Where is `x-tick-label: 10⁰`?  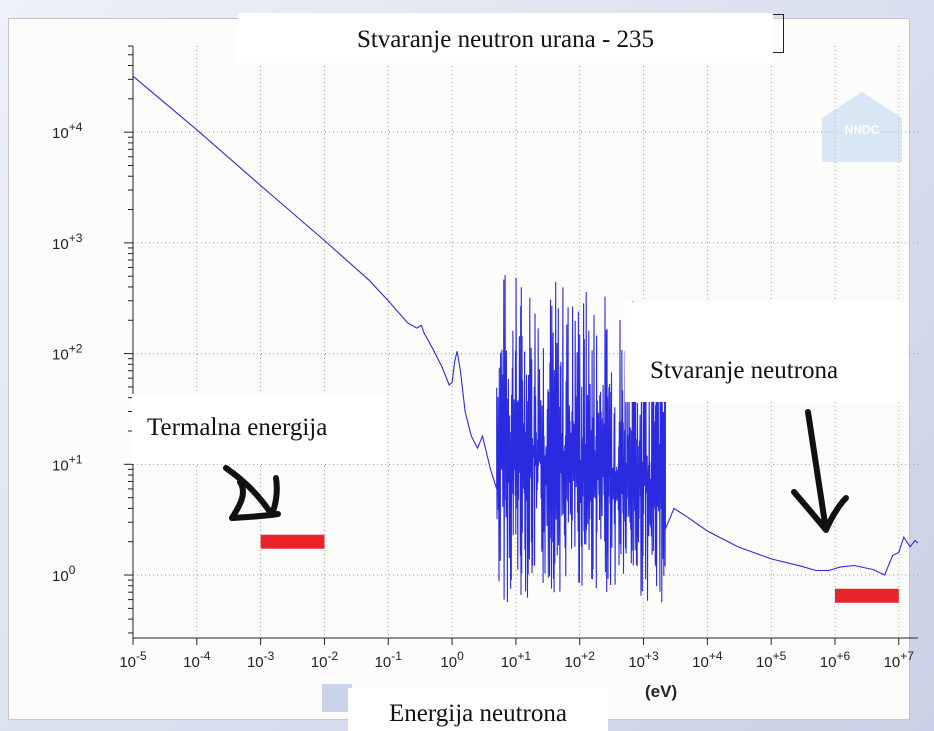
x-tick-label: 10⁰ is located at coordinates (452, 660).